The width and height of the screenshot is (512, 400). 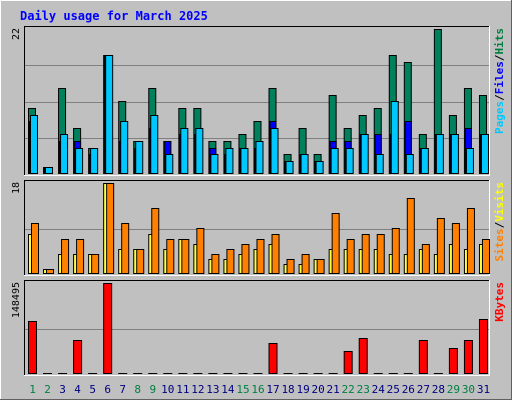 I want to click on x-label-day-28: 28, so click(x=438, y=389).